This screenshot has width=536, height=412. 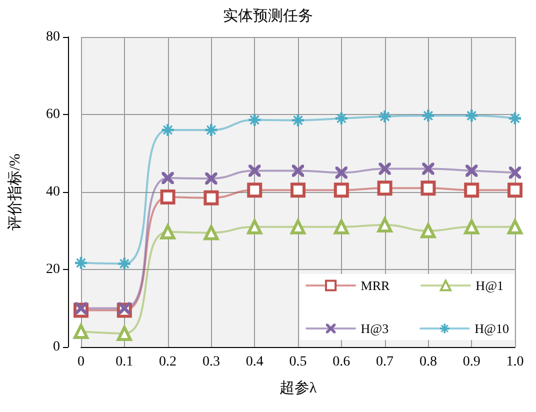 I want to click on x-tick-label: 0.2, so click(x=168, y=362).